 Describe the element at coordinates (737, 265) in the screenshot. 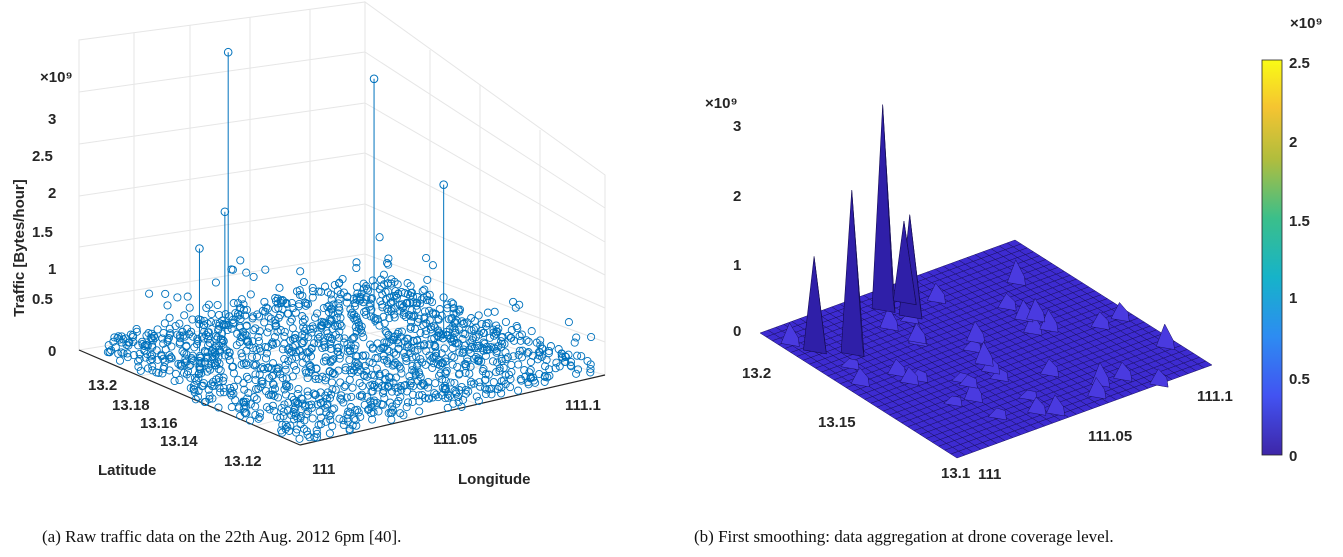

I see `z-tick: 1` at that location.